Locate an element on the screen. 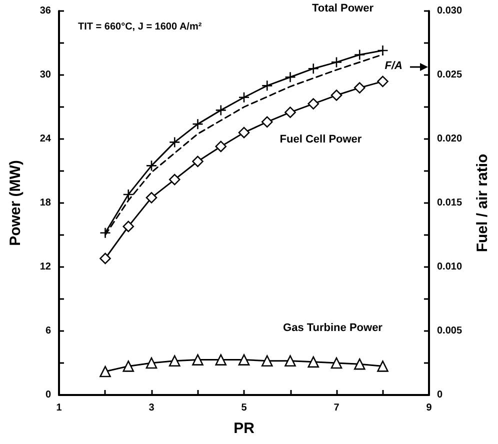 The image size is (498, 444). legend-label: F/A is located at coordinates (393, 66).